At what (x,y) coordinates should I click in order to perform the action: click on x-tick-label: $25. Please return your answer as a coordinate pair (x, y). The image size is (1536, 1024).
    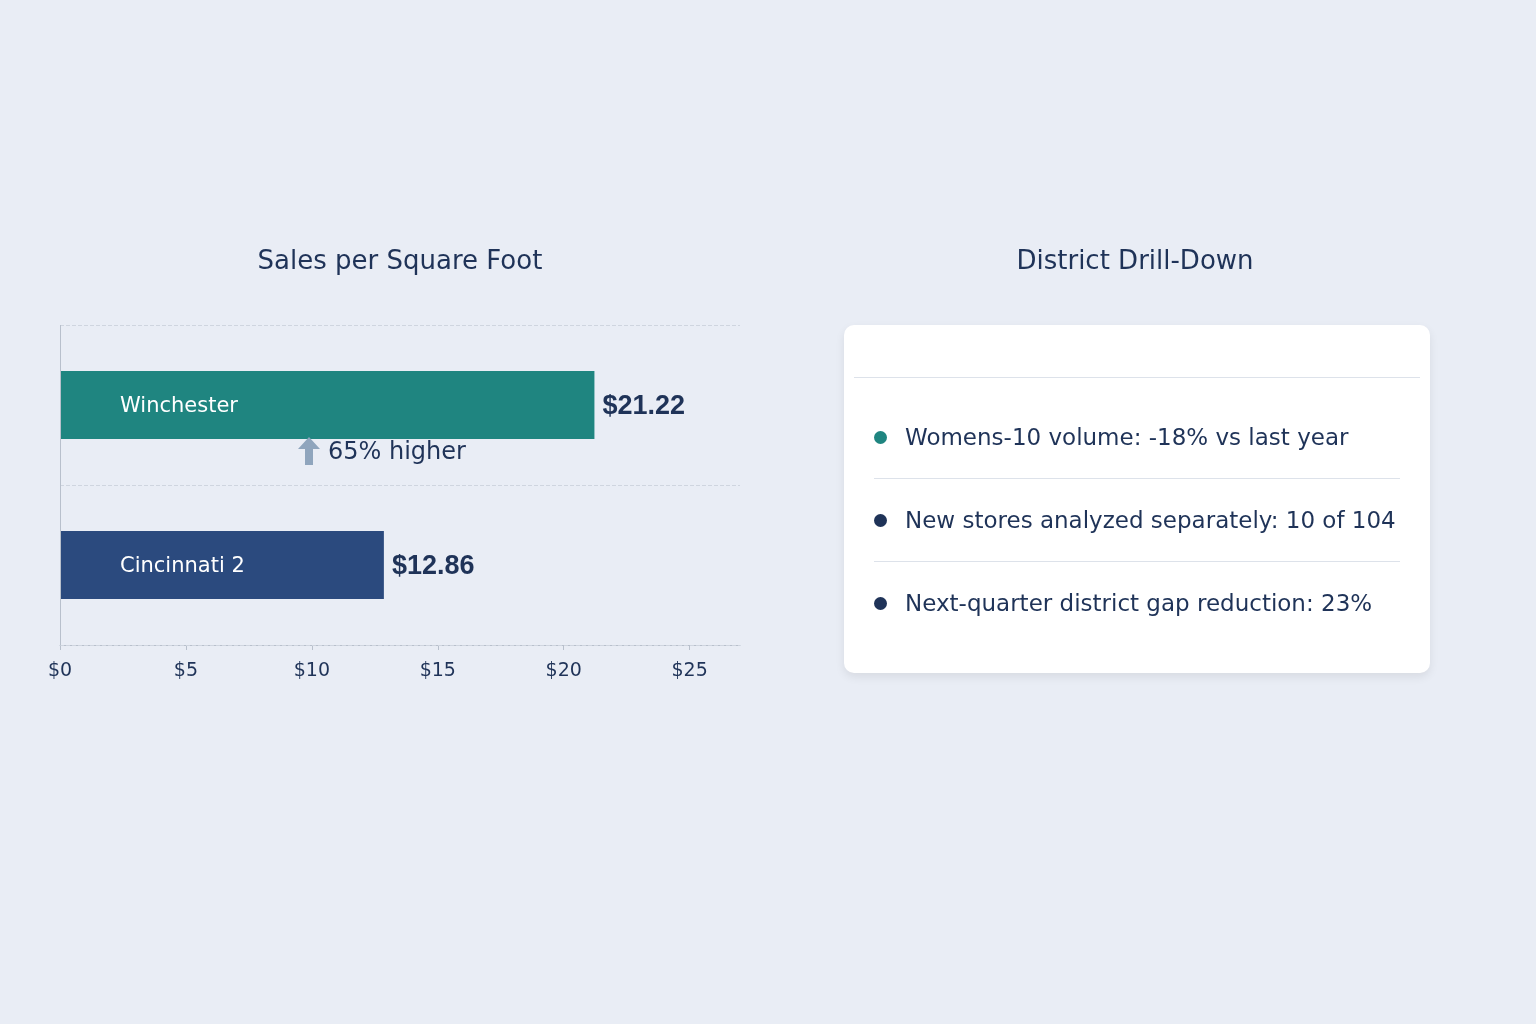
    Looking at the image, I should click on (689, 668).